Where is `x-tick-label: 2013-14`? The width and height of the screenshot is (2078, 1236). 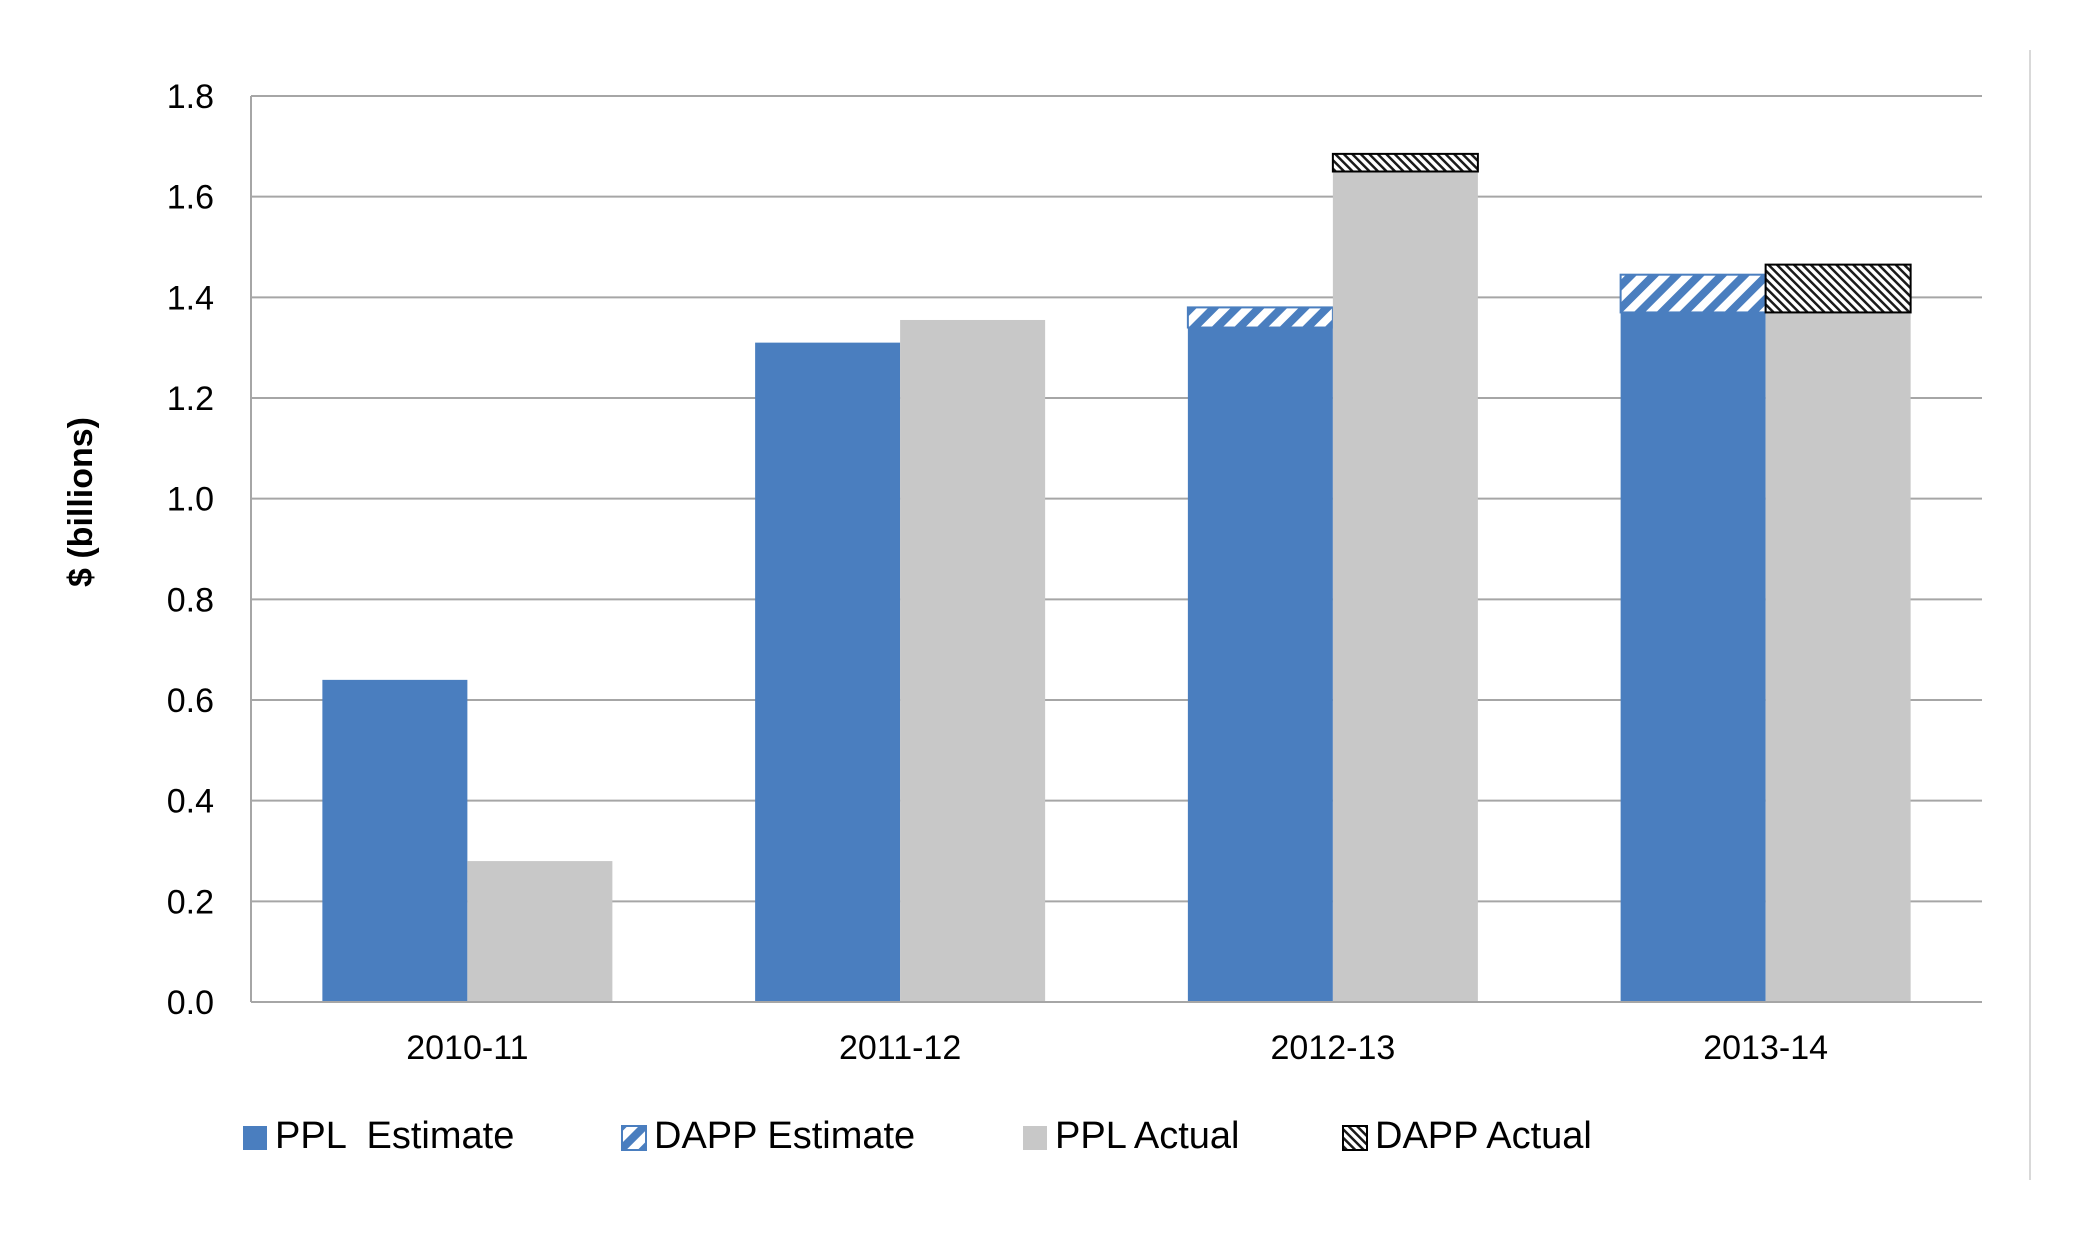
x-tick-label: 2013-14 is located at coordinates (1765, 1048).